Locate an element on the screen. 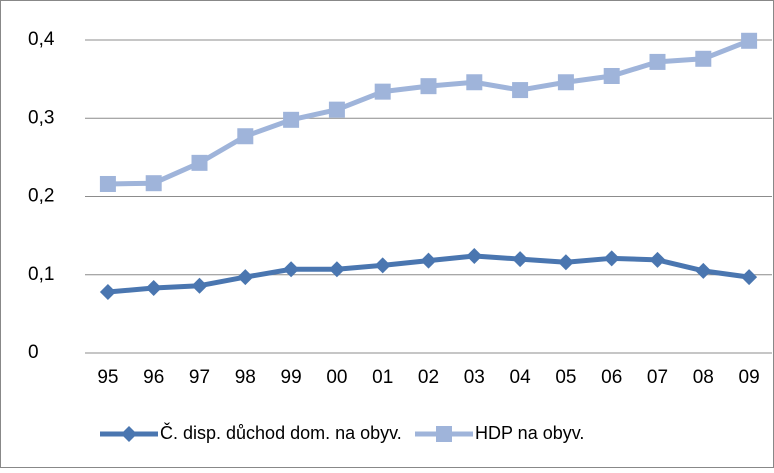  x-tick-label: 05 is located at coordinates (565, 377).